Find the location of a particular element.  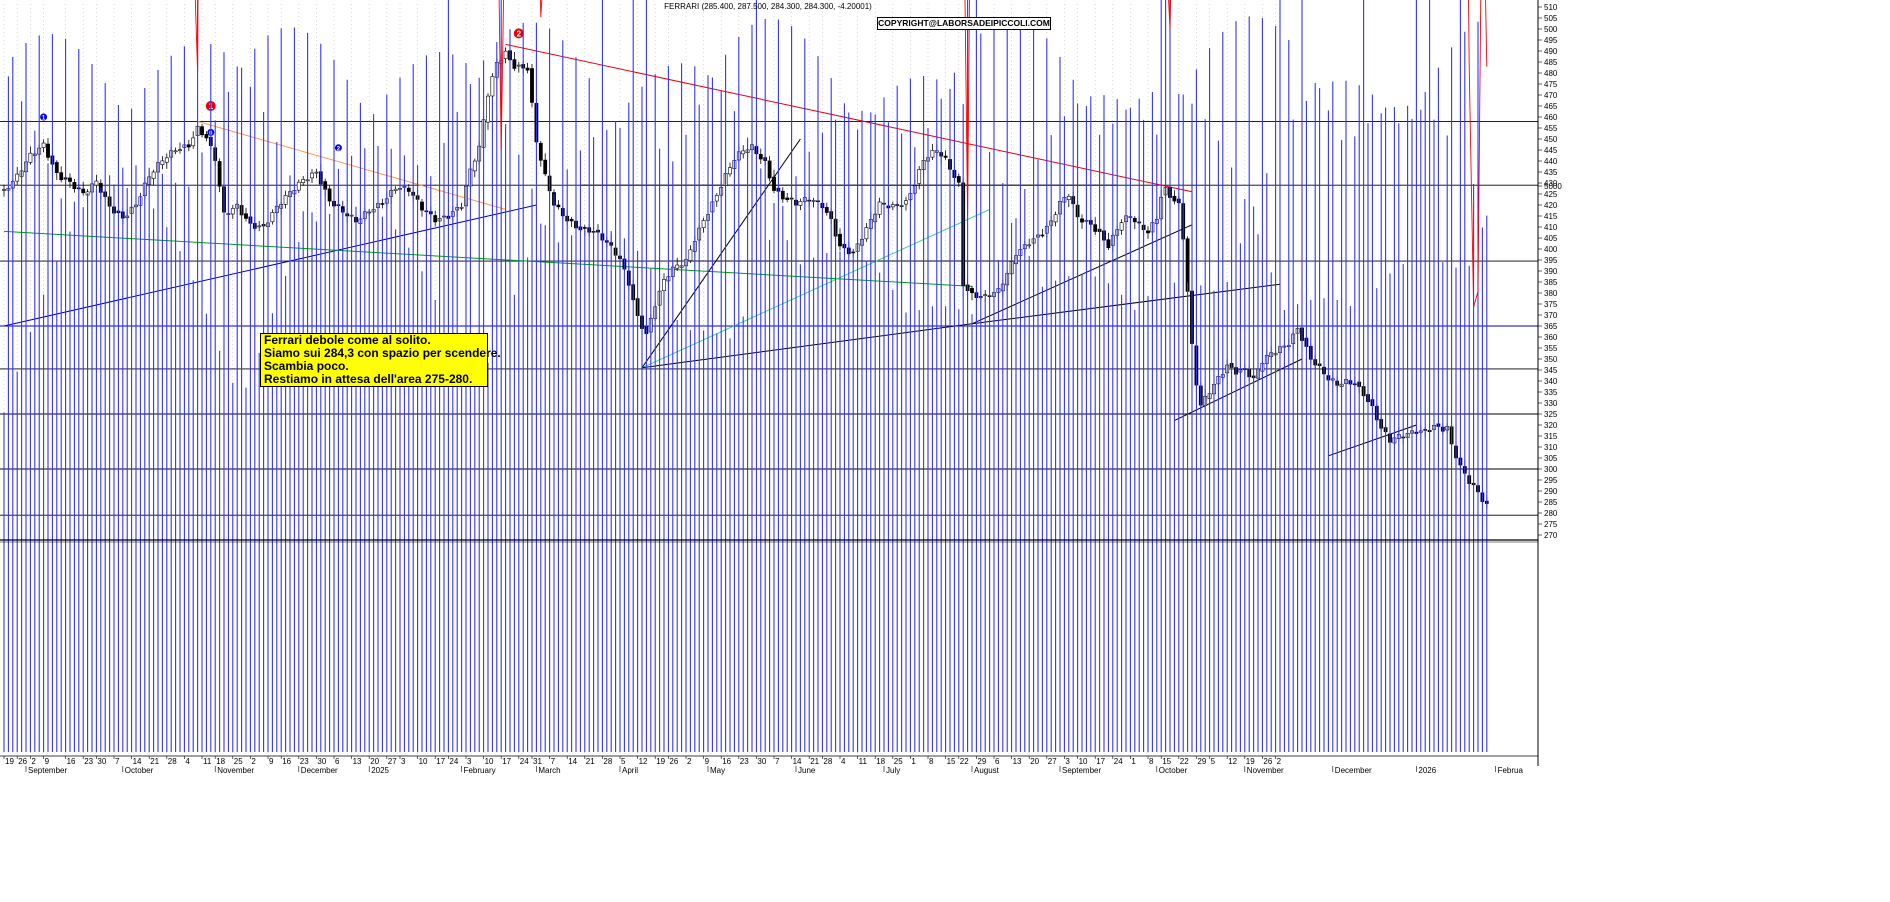

x-day-label: 31 is located at coordinates (537, 761).